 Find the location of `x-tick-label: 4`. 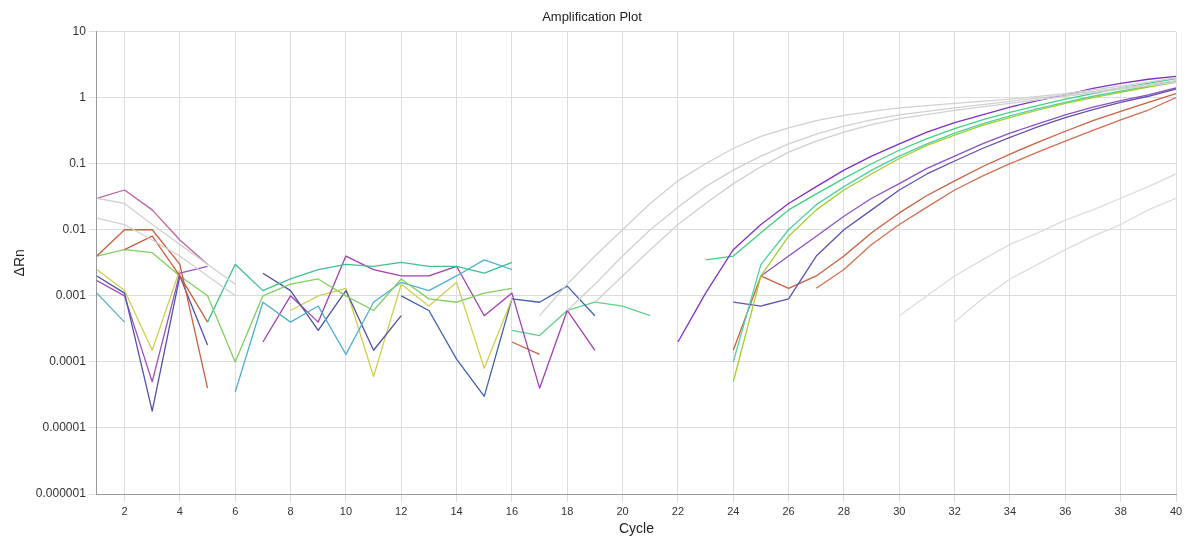

x-tick-label: 4 is located at coordinates (179, 510).